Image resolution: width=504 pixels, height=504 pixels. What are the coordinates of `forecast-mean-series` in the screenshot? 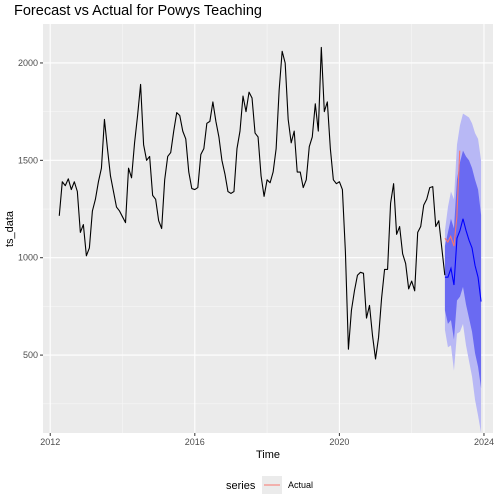 It's located at (463, 260).